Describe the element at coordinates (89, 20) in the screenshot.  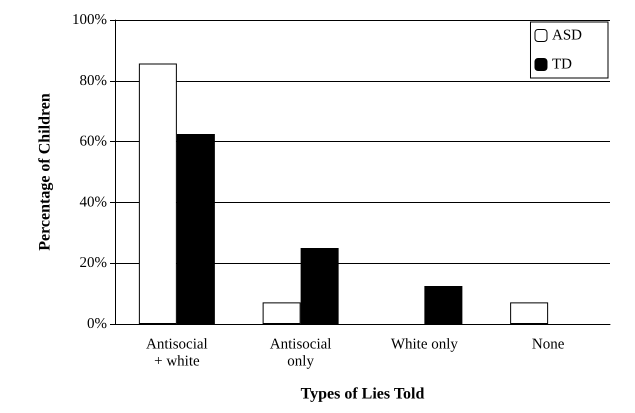
I see `y-tick-label: 100%` at that location.